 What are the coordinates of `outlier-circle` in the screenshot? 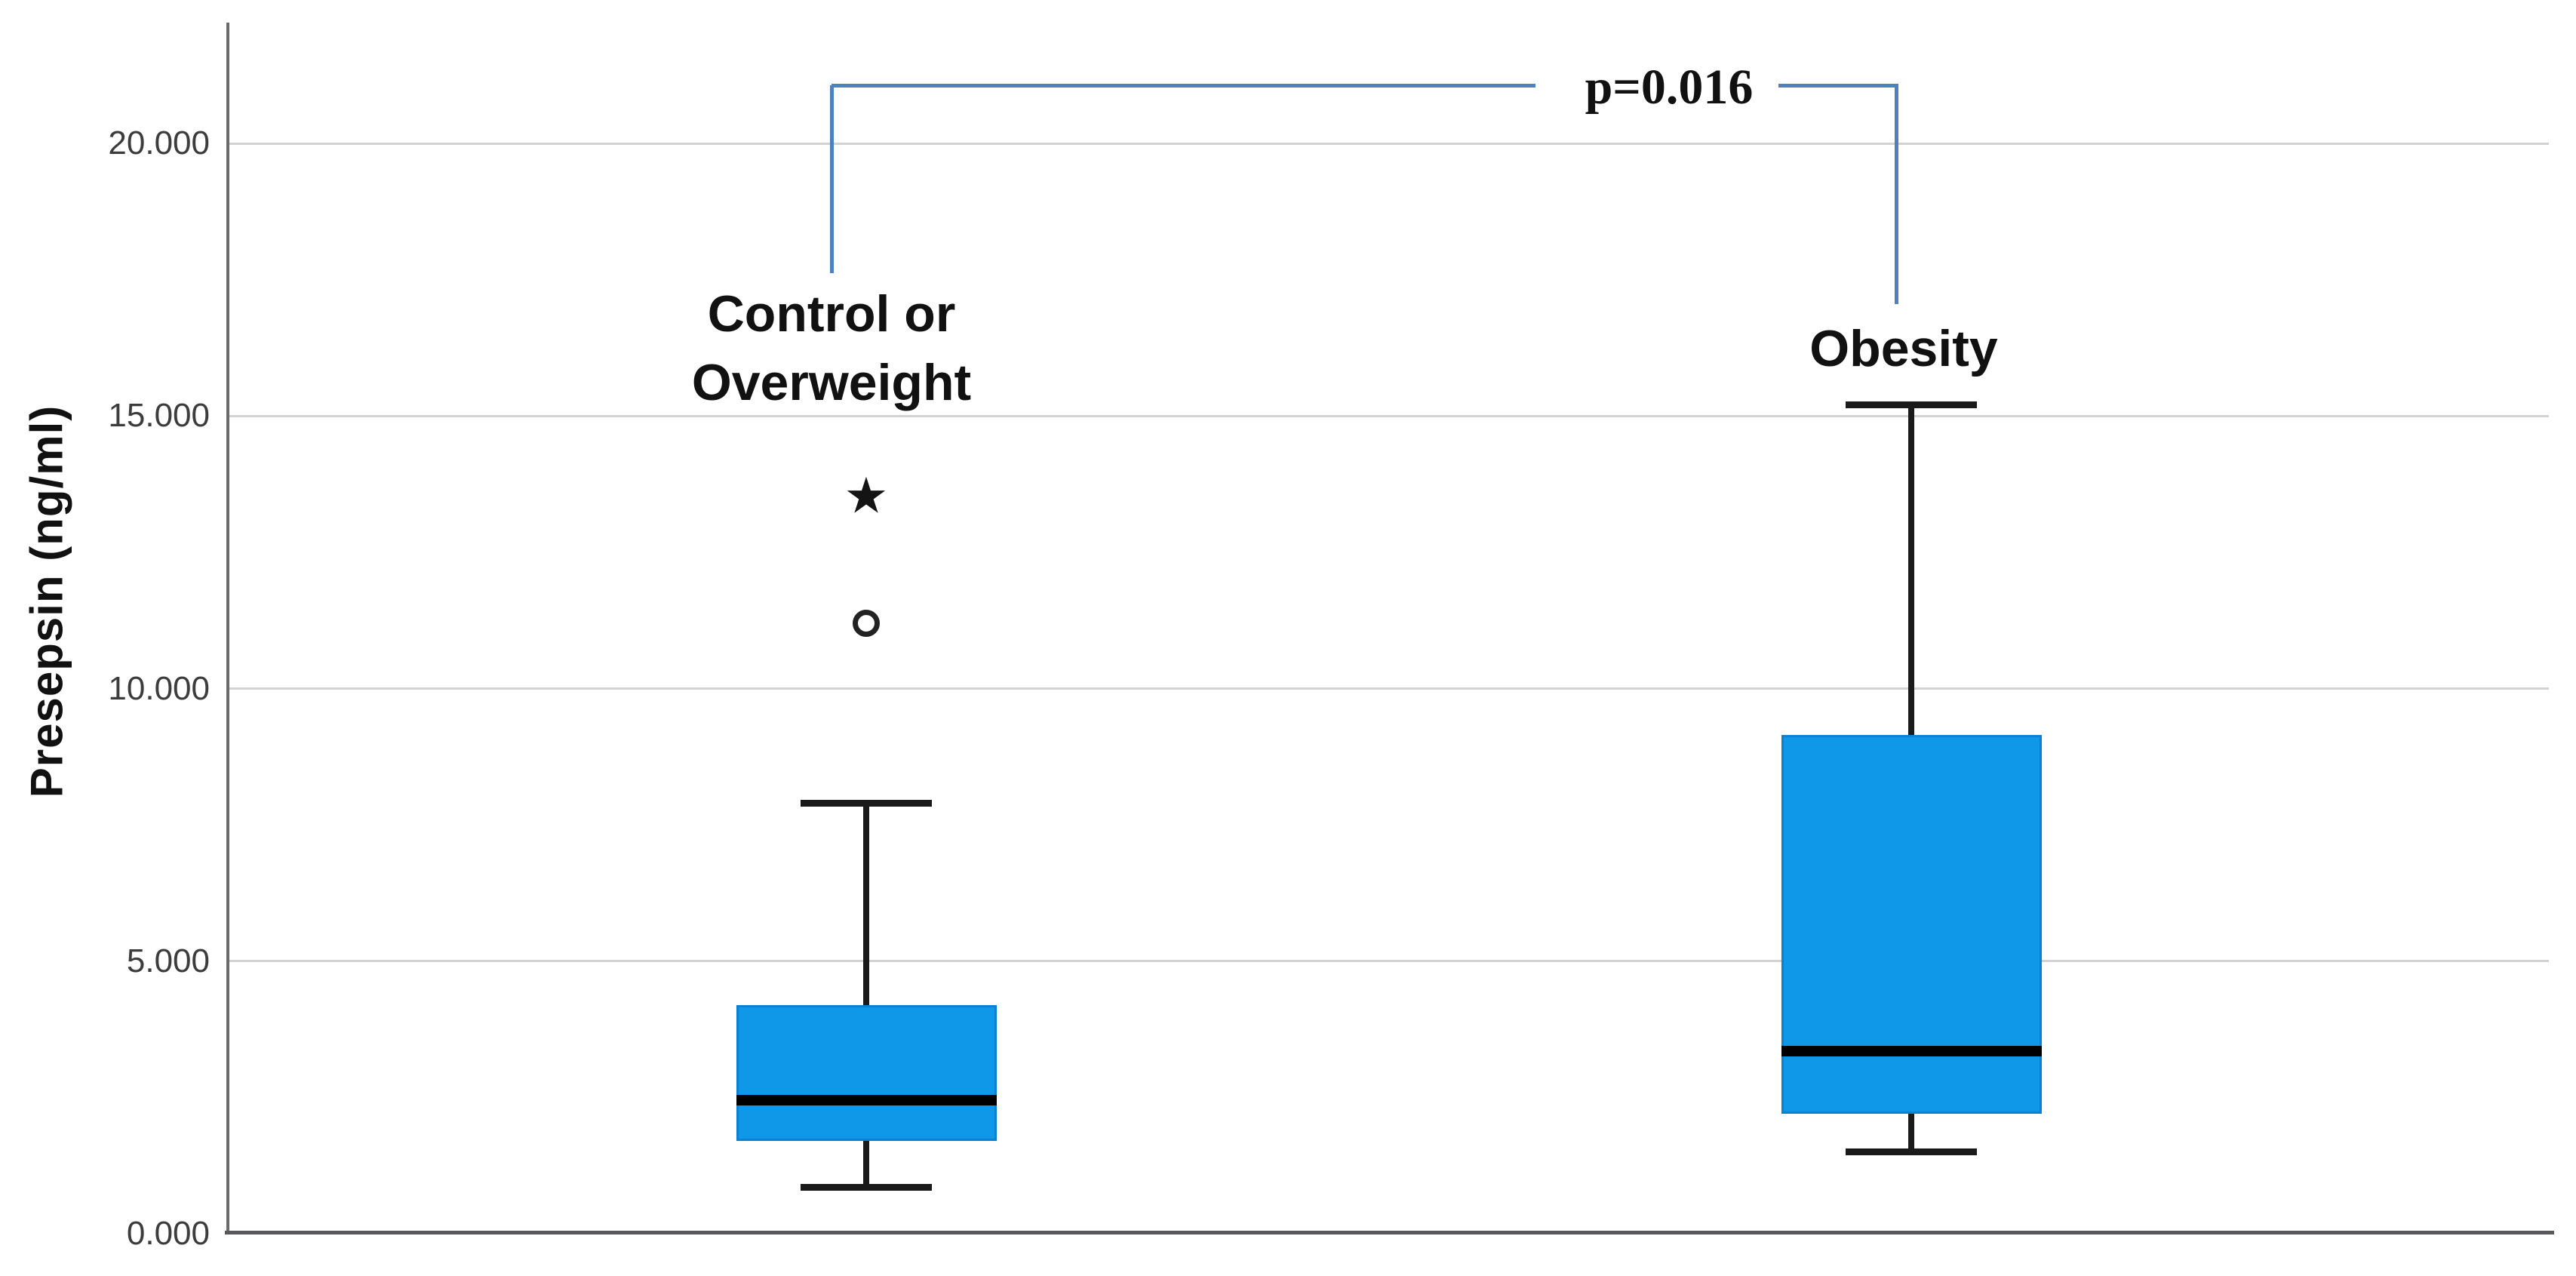 It's located at (866, 623).